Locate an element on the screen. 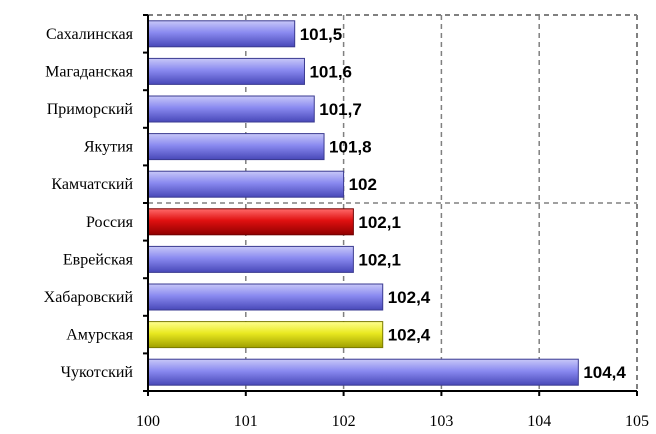 This screenshot has width=656, height=434. data-label-6: 102,1 is located at coordinates (379, 222).